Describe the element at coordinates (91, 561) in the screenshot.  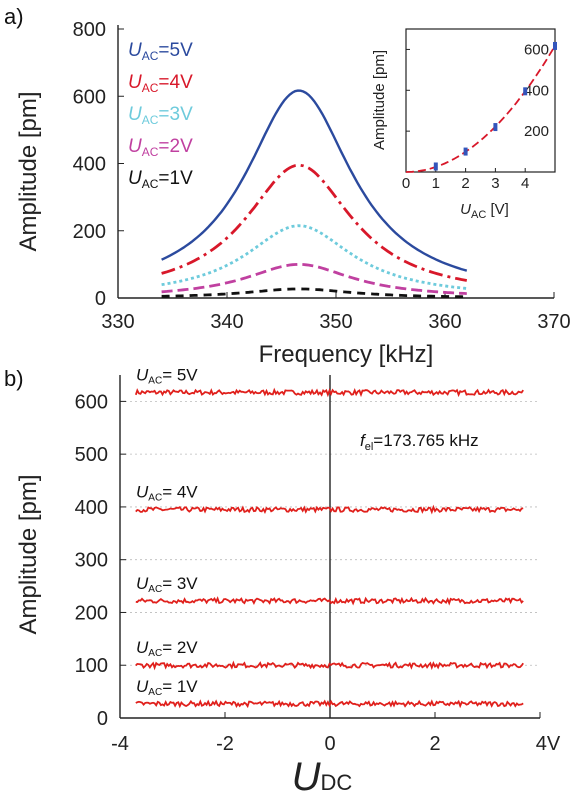
I see `panel-b-y-tick-label: 300` at that location.